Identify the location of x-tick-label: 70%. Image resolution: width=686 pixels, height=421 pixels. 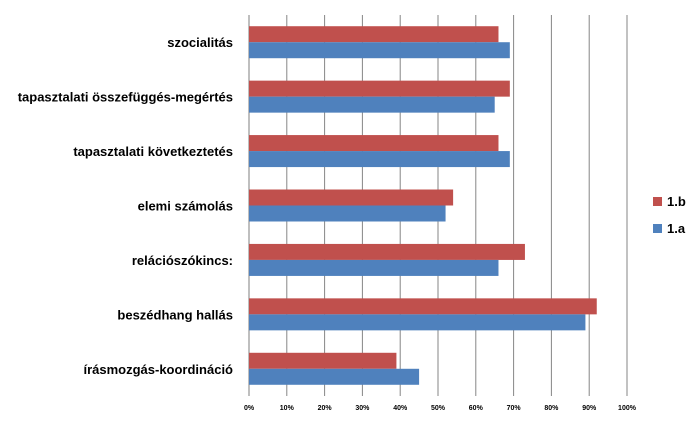
(514, 408).